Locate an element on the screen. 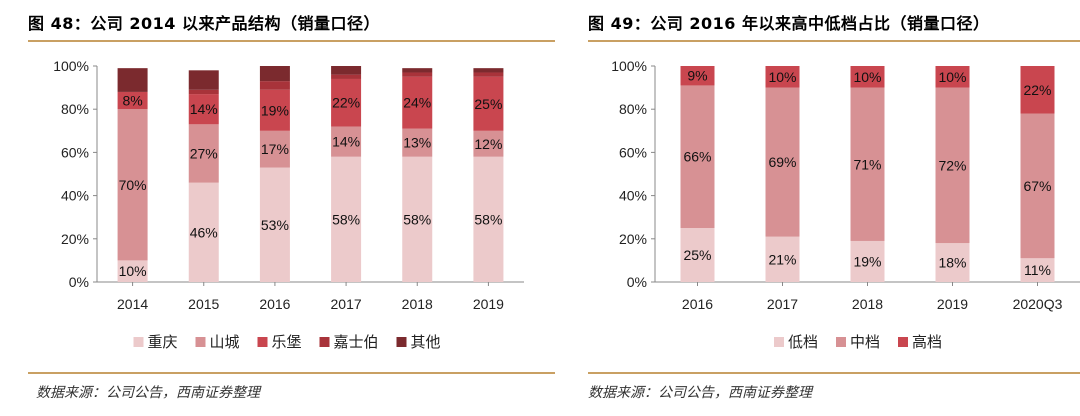  data-label: 46% is located at coordinates (204, 232).